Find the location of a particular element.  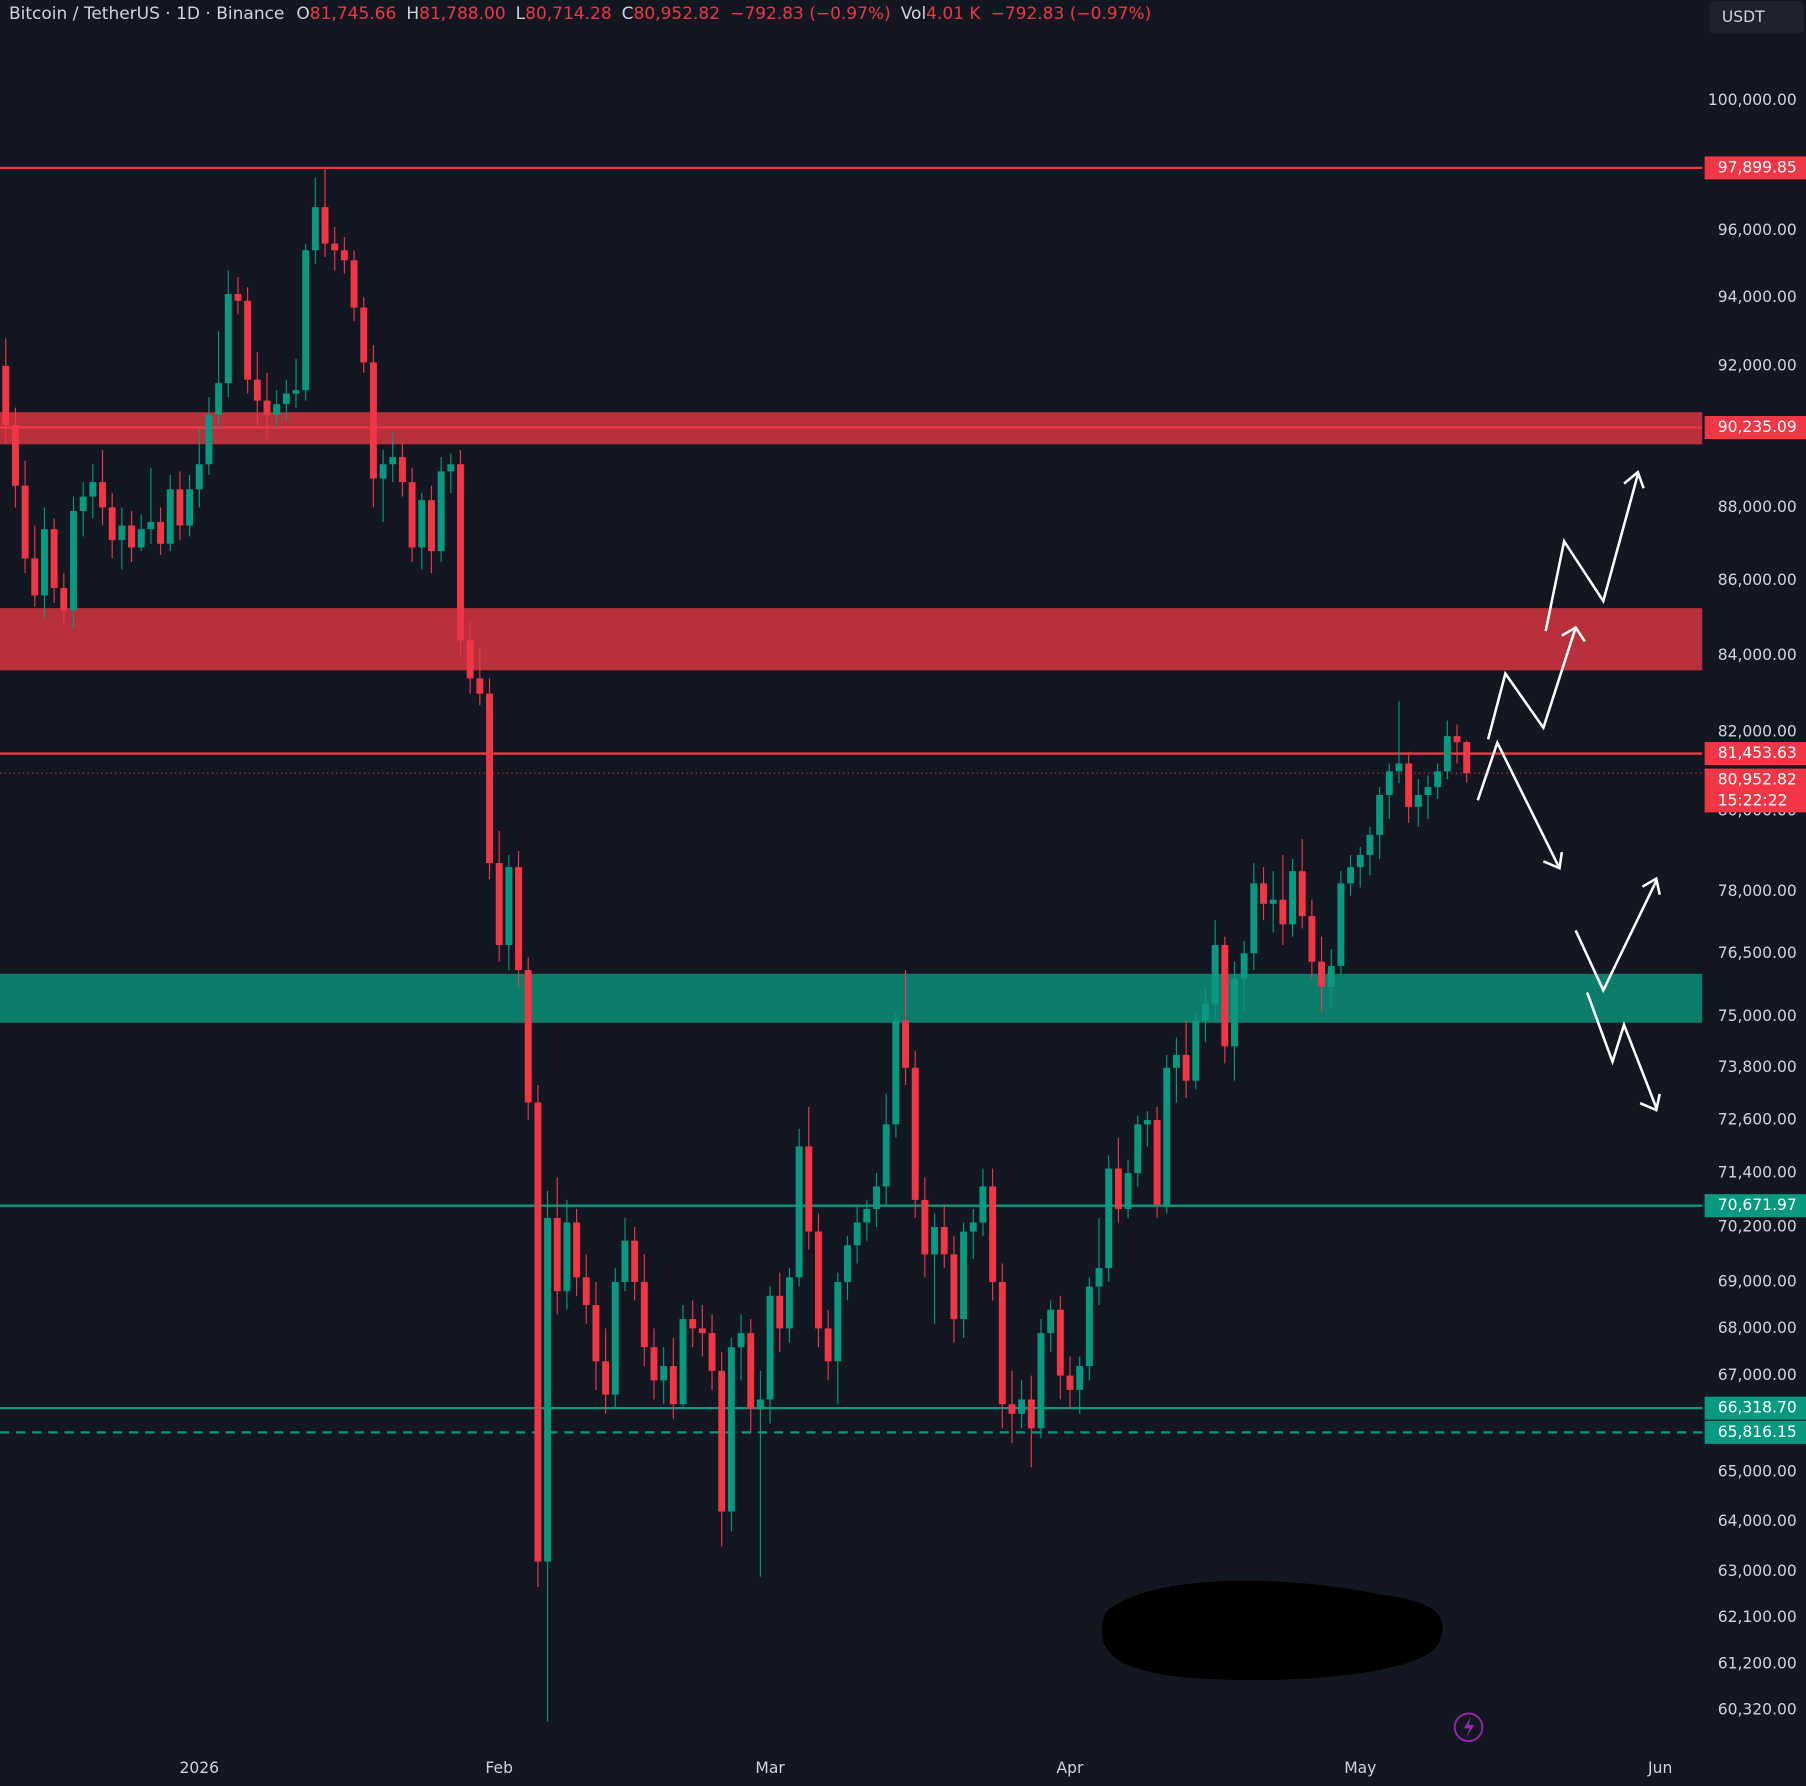

y-tick-label: 64,000.00 is located at coordinates (1757, 1521).